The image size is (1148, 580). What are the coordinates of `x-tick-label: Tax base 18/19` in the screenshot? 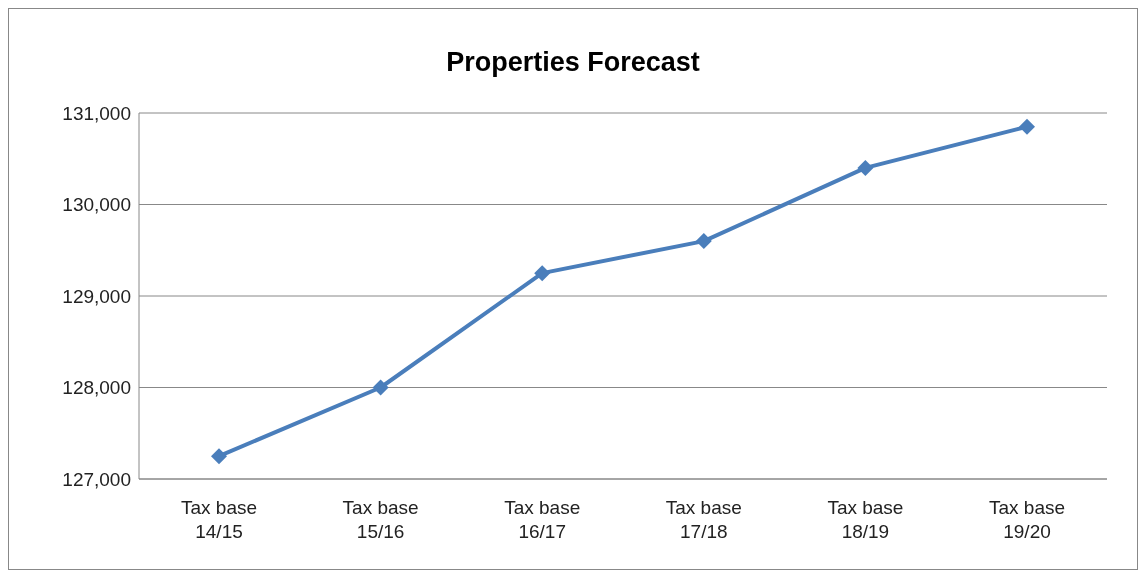 It's located at (865, 519).